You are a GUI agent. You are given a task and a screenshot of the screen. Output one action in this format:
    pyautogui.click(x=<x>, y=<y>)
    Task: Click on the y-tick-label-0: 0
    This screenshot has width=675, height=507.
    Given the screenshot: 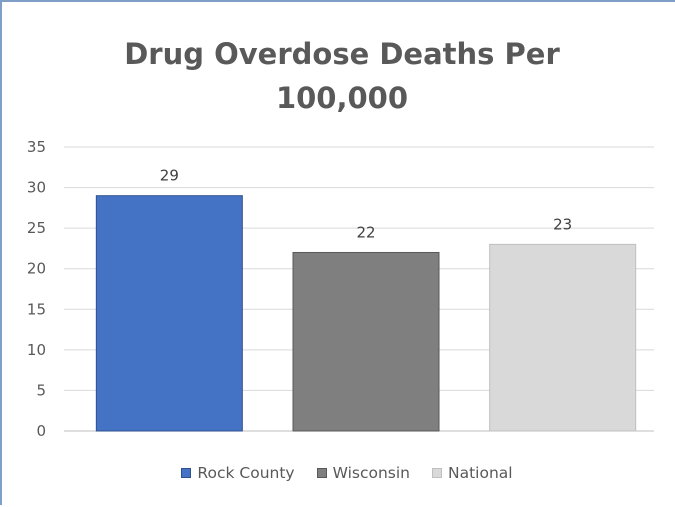 What is the action you would take?
    pyautogui.click(x=41, y=431)
    